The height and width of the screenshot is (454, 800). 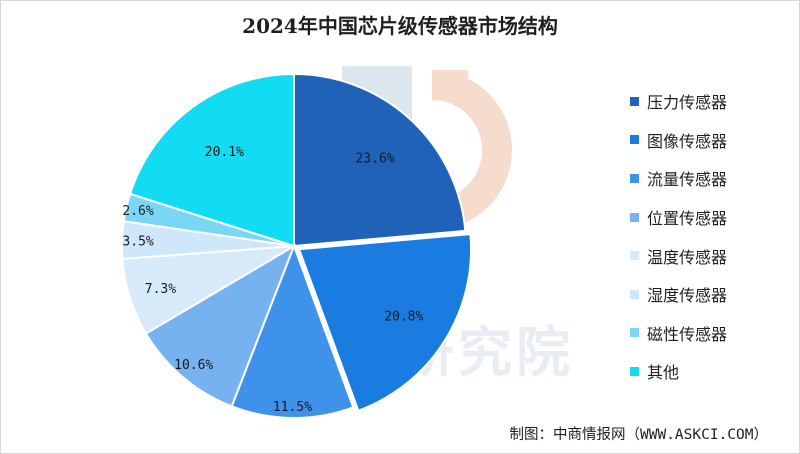 What do you see at coordinates (400, 26) in the screenshot?
I see `chart-title: 2024年中国芯片级传感器市场结构` at bounding box center [400, 26].